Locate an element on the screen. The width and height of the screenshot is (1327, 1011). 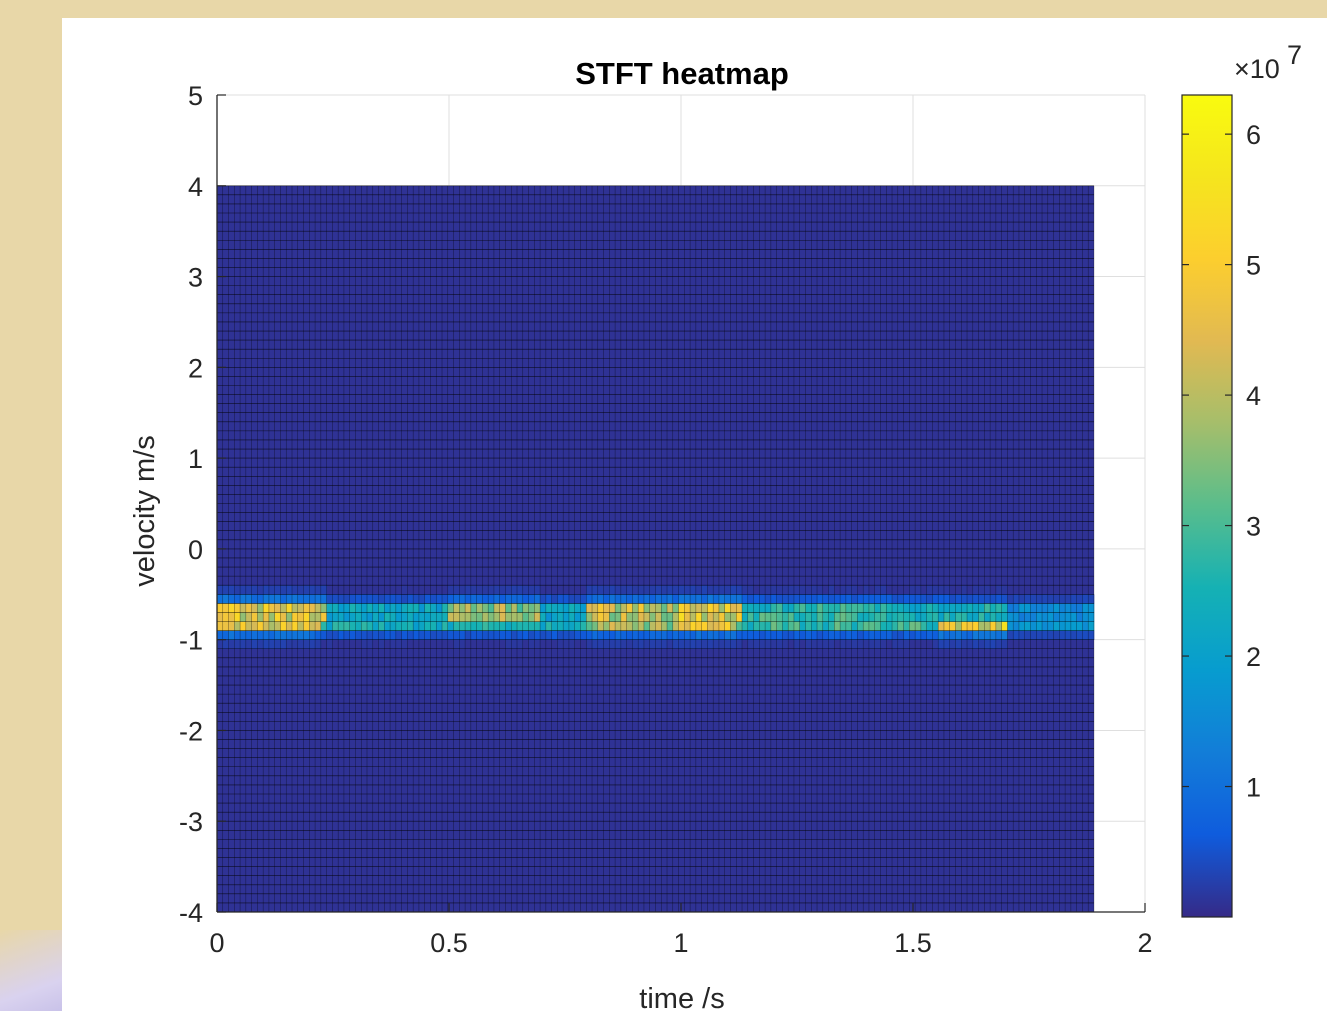
colorbar-tick-label: 3 is located at coordinates (1253, 527).